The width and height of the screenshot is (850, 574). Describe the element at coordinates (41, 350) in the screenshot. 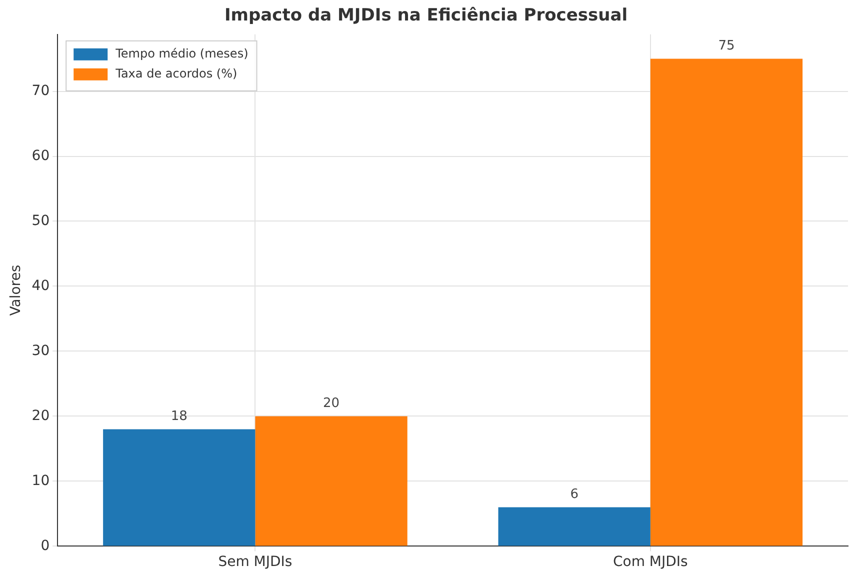

I see `y-tick-label: 30` at that location.